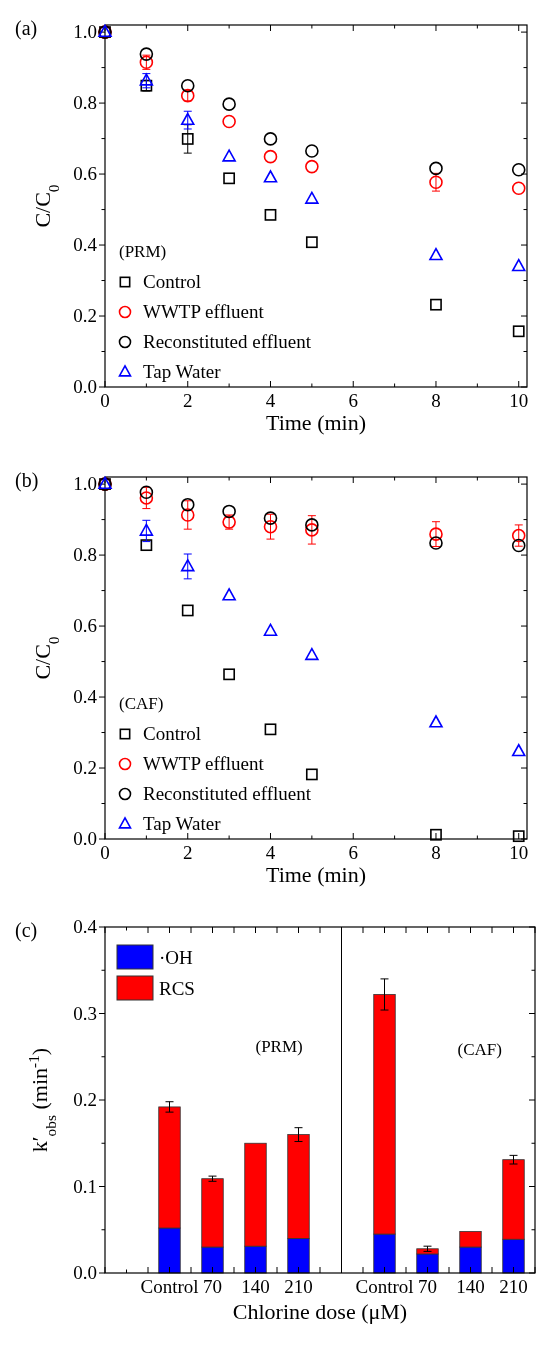  What do you see at coordinates (85, 1186) in the screenshot?
I see `y-tick-label: 0.1` at bounding box center [85, 1186].